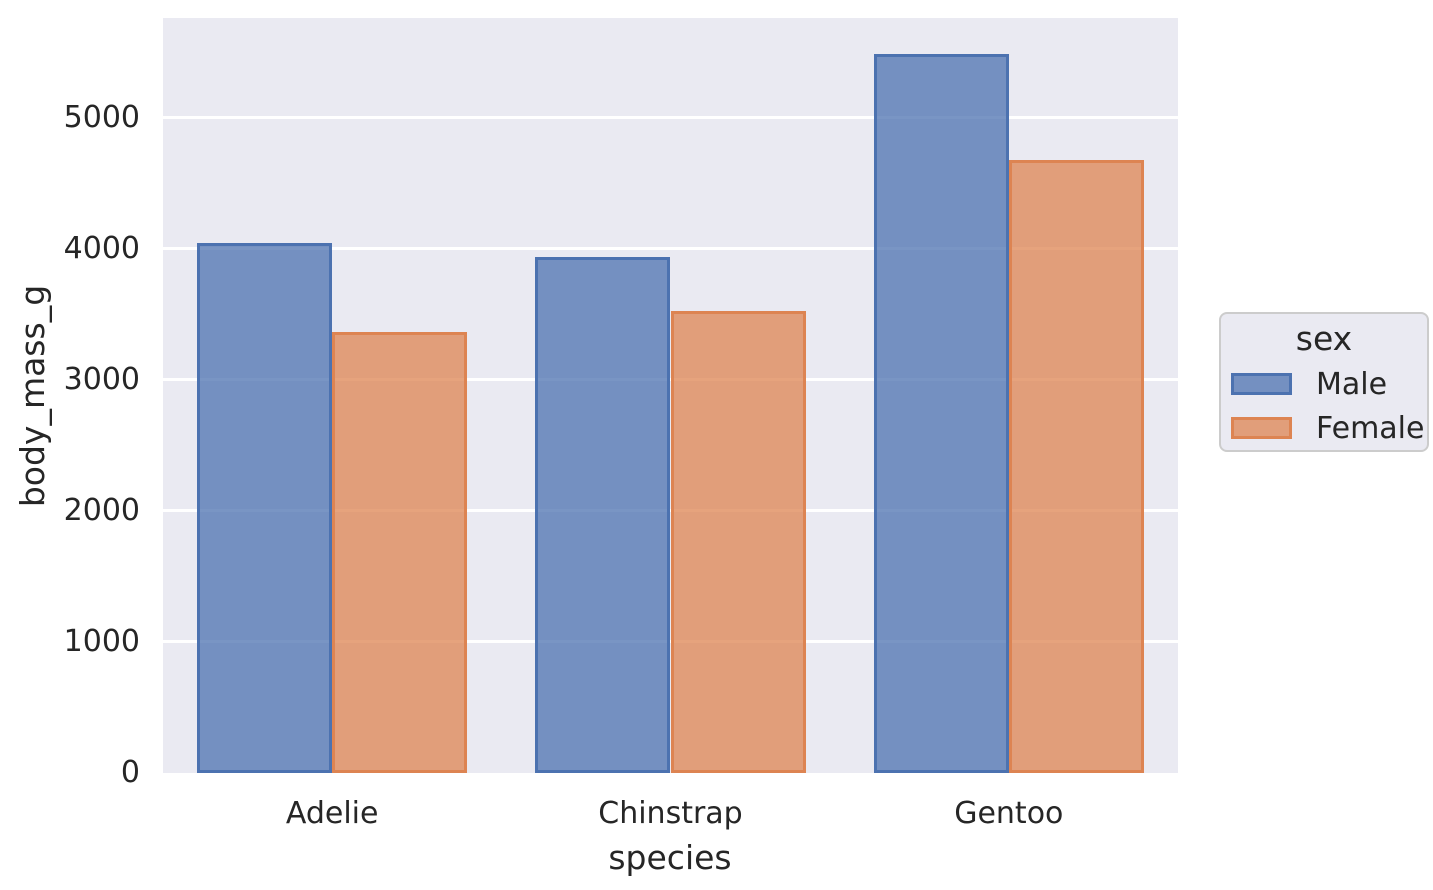 The image size is (1433, 890). I want to click on legend-row-female: Female, so click(1327, 428).